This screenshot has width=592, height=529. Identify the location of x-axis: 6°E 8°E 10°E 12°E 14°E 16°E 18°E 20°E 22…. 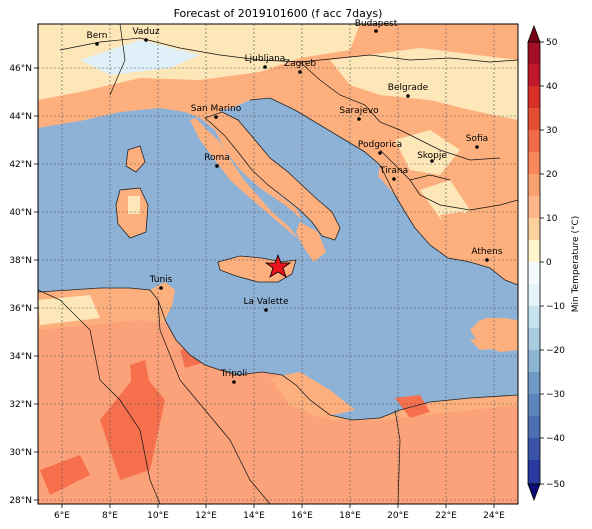
(279, 512).